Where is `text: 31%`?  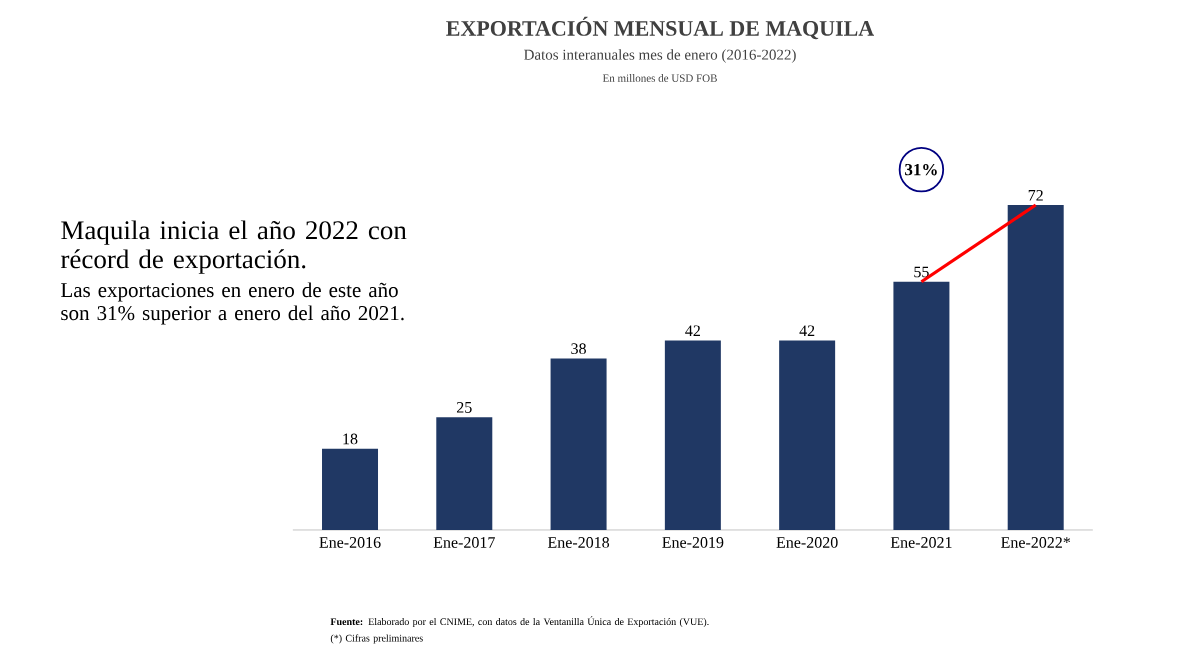 text: 31% is located at coordinates (921, 169).